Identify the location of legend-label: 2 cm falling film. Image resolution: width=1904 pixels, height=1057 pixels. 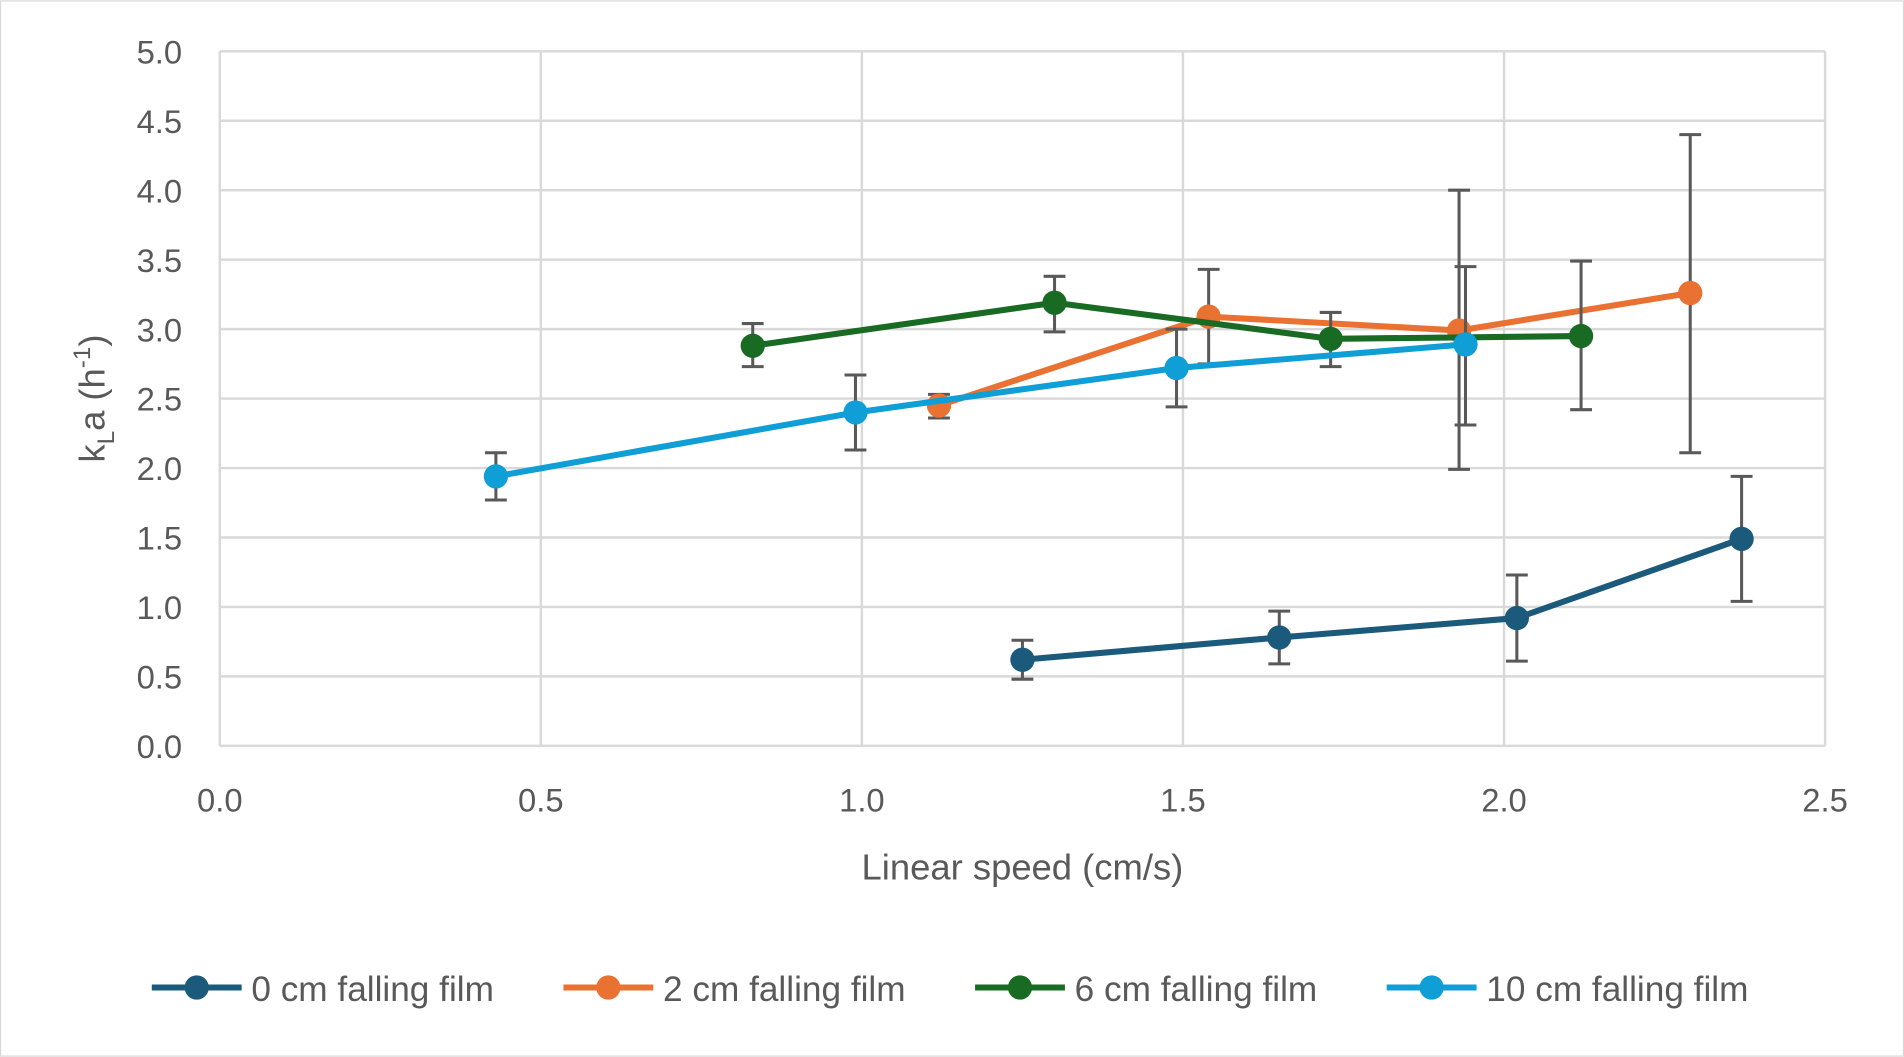
(784, 989).